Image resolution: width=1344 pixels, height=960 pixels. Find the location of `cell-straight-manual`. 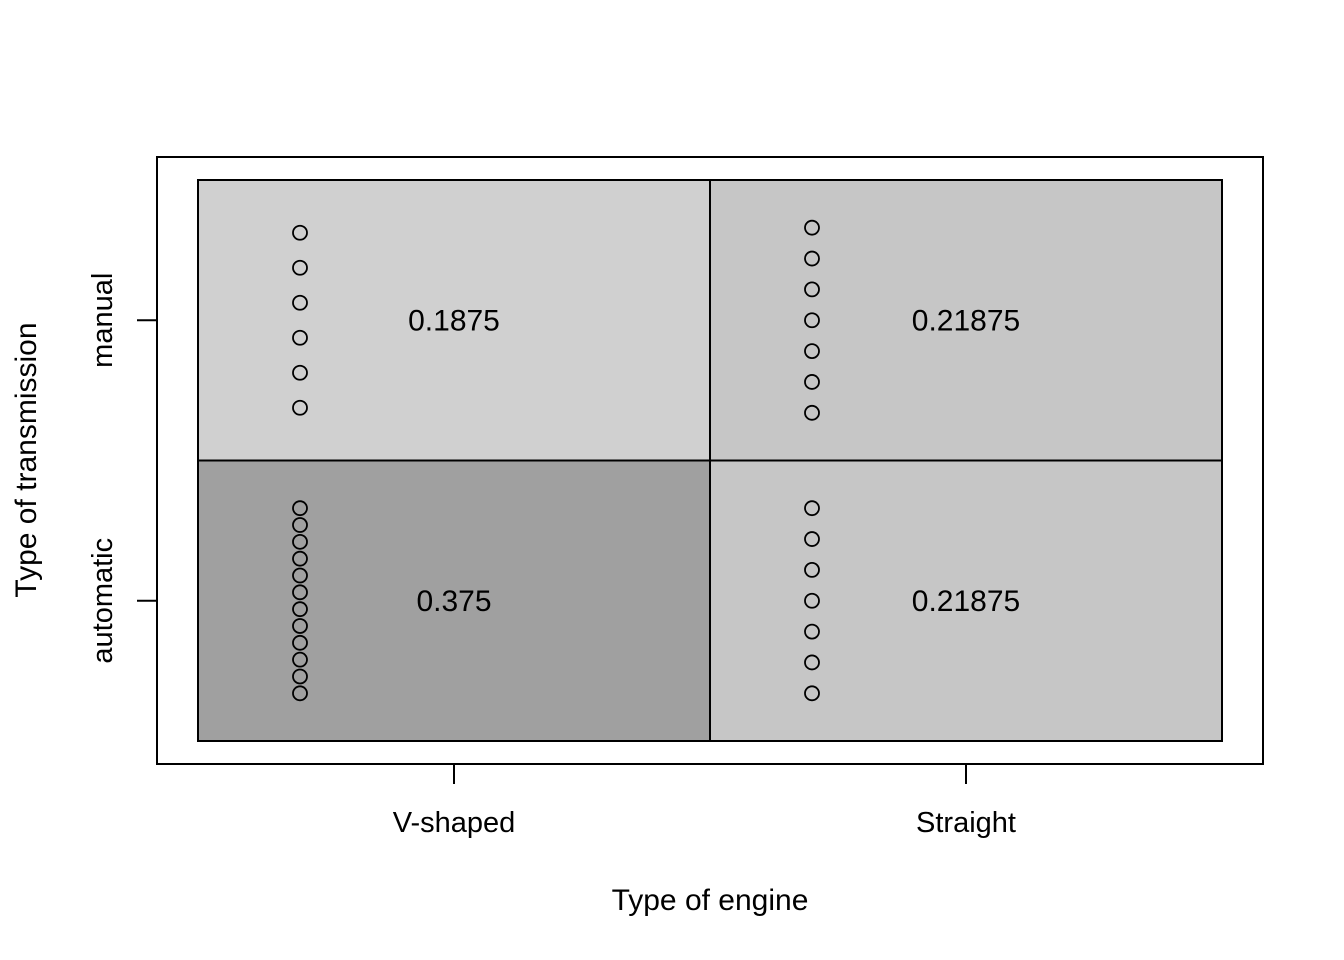

cell-straight-manual is located at coordinates (966, 320).